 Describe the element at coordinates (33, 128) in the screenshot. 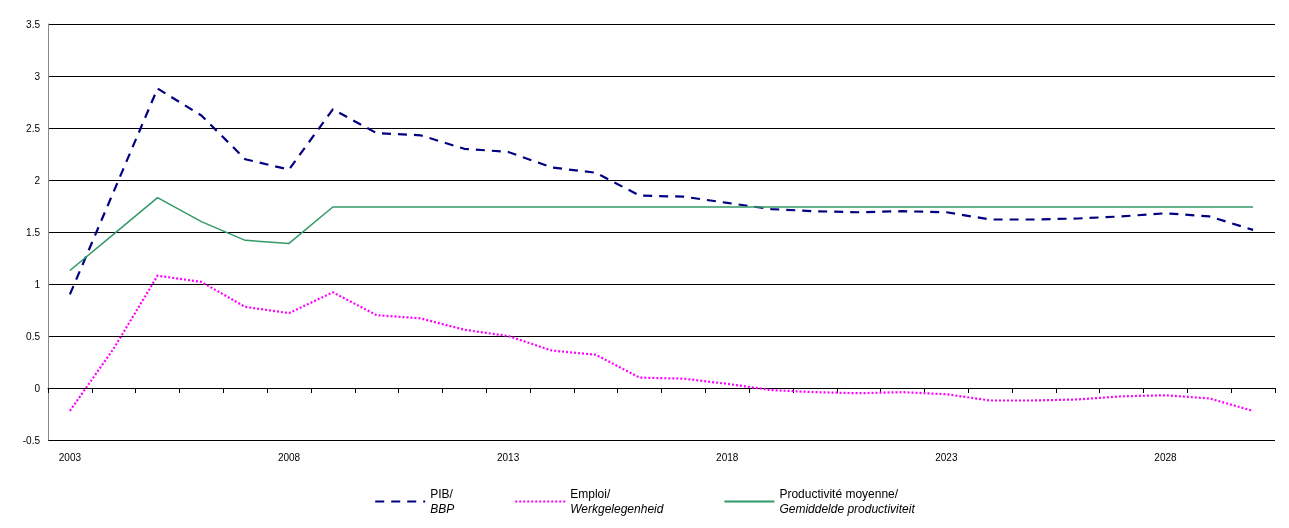

I see `y-tick-label: 2.5` at that location.